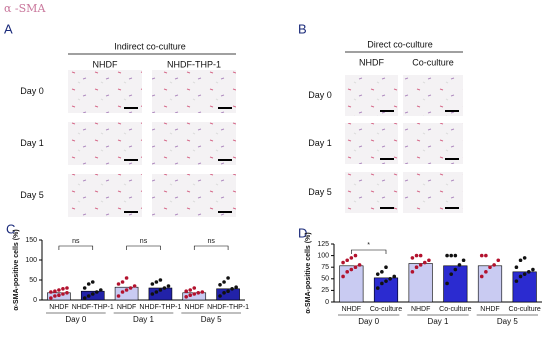  Describe the element at coordinates (327, 302) in the screenshot. I see `y-tick-label: 0` at that location.